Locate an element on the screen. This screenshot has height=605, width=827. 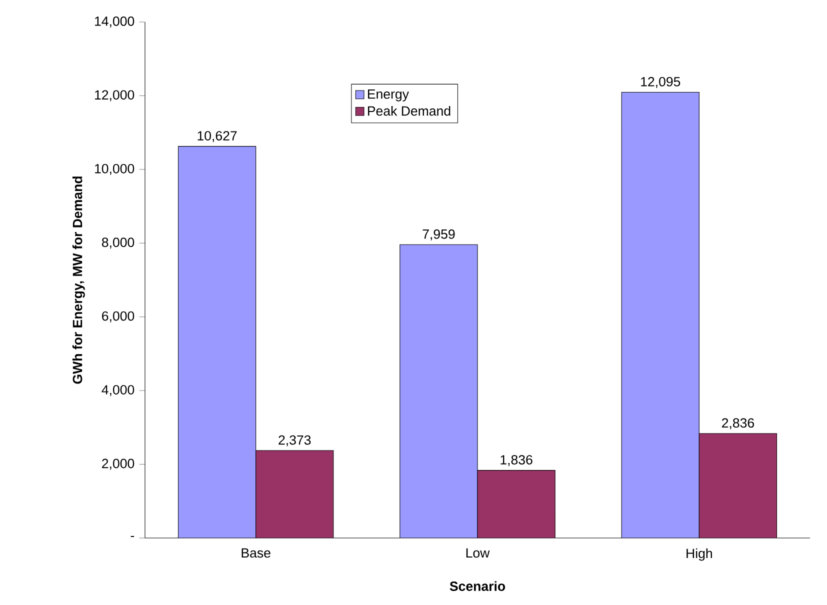
x-axis-title: Scenario is located at coordinates (478, 586).